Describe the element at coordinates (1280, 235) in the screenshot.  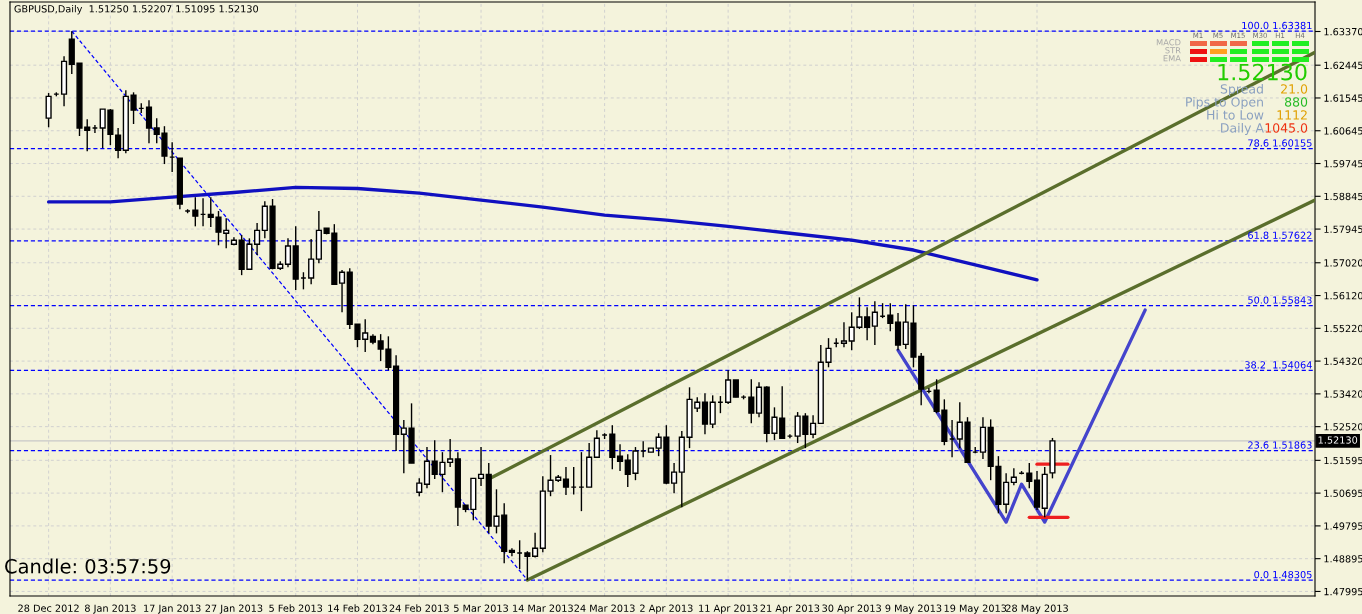
I see `ref-line-label: 61.8 1.57622` at that location.